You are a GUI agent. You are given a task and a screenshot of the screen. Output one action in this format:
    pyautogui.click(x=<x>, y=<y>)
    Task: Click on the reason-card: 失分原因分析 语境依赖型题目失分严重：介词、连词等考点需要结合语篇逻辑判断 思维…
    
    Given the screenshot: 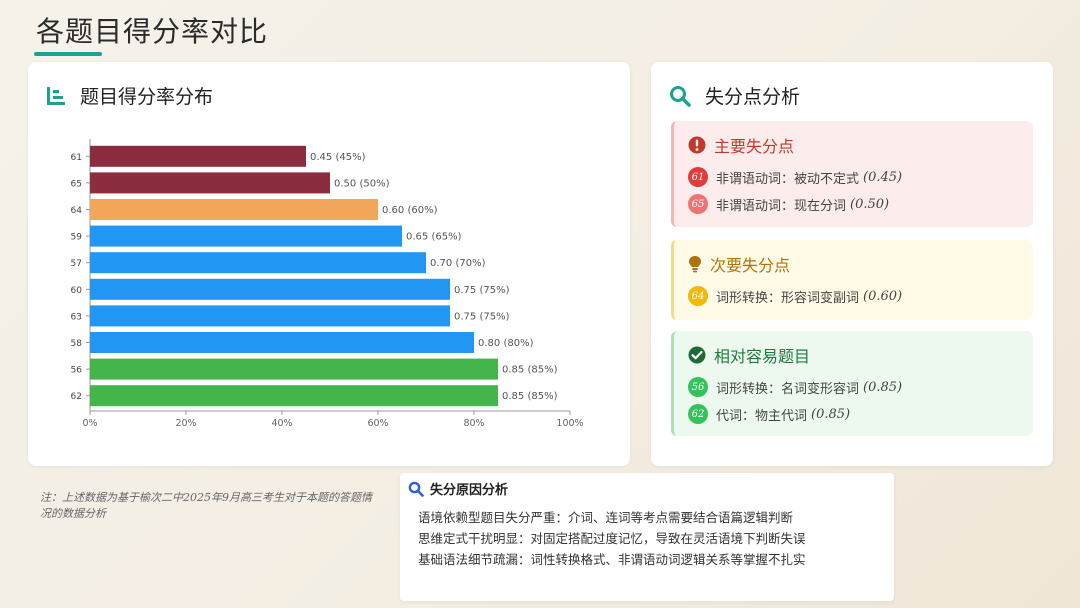 What is the action you would take?
    pyautogui.click(x=647, y=537)
    